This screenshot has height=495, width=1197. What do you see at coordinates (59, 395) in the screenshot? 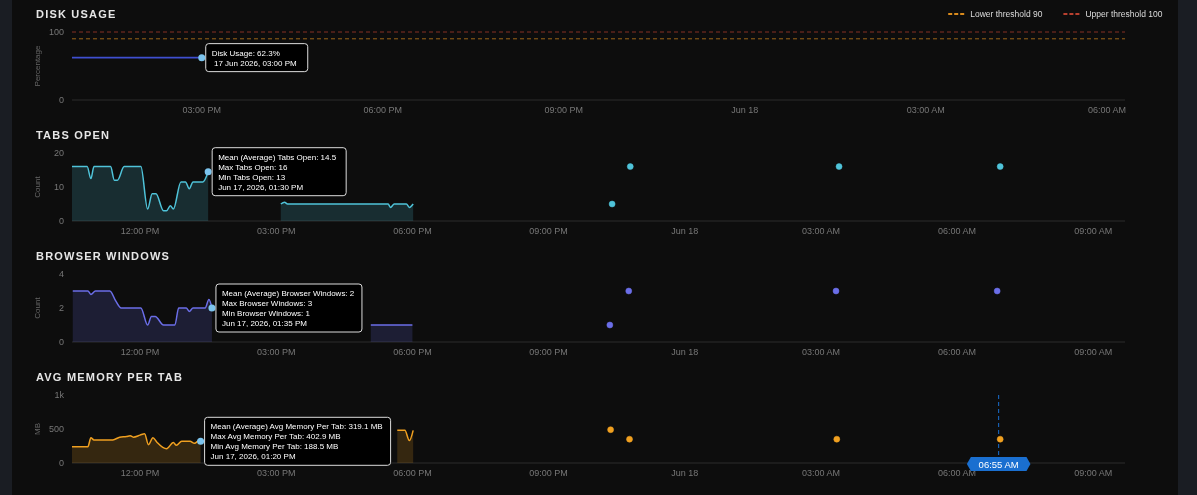
I see `y-tick-label: 1k` at bounding box center [59, 395].